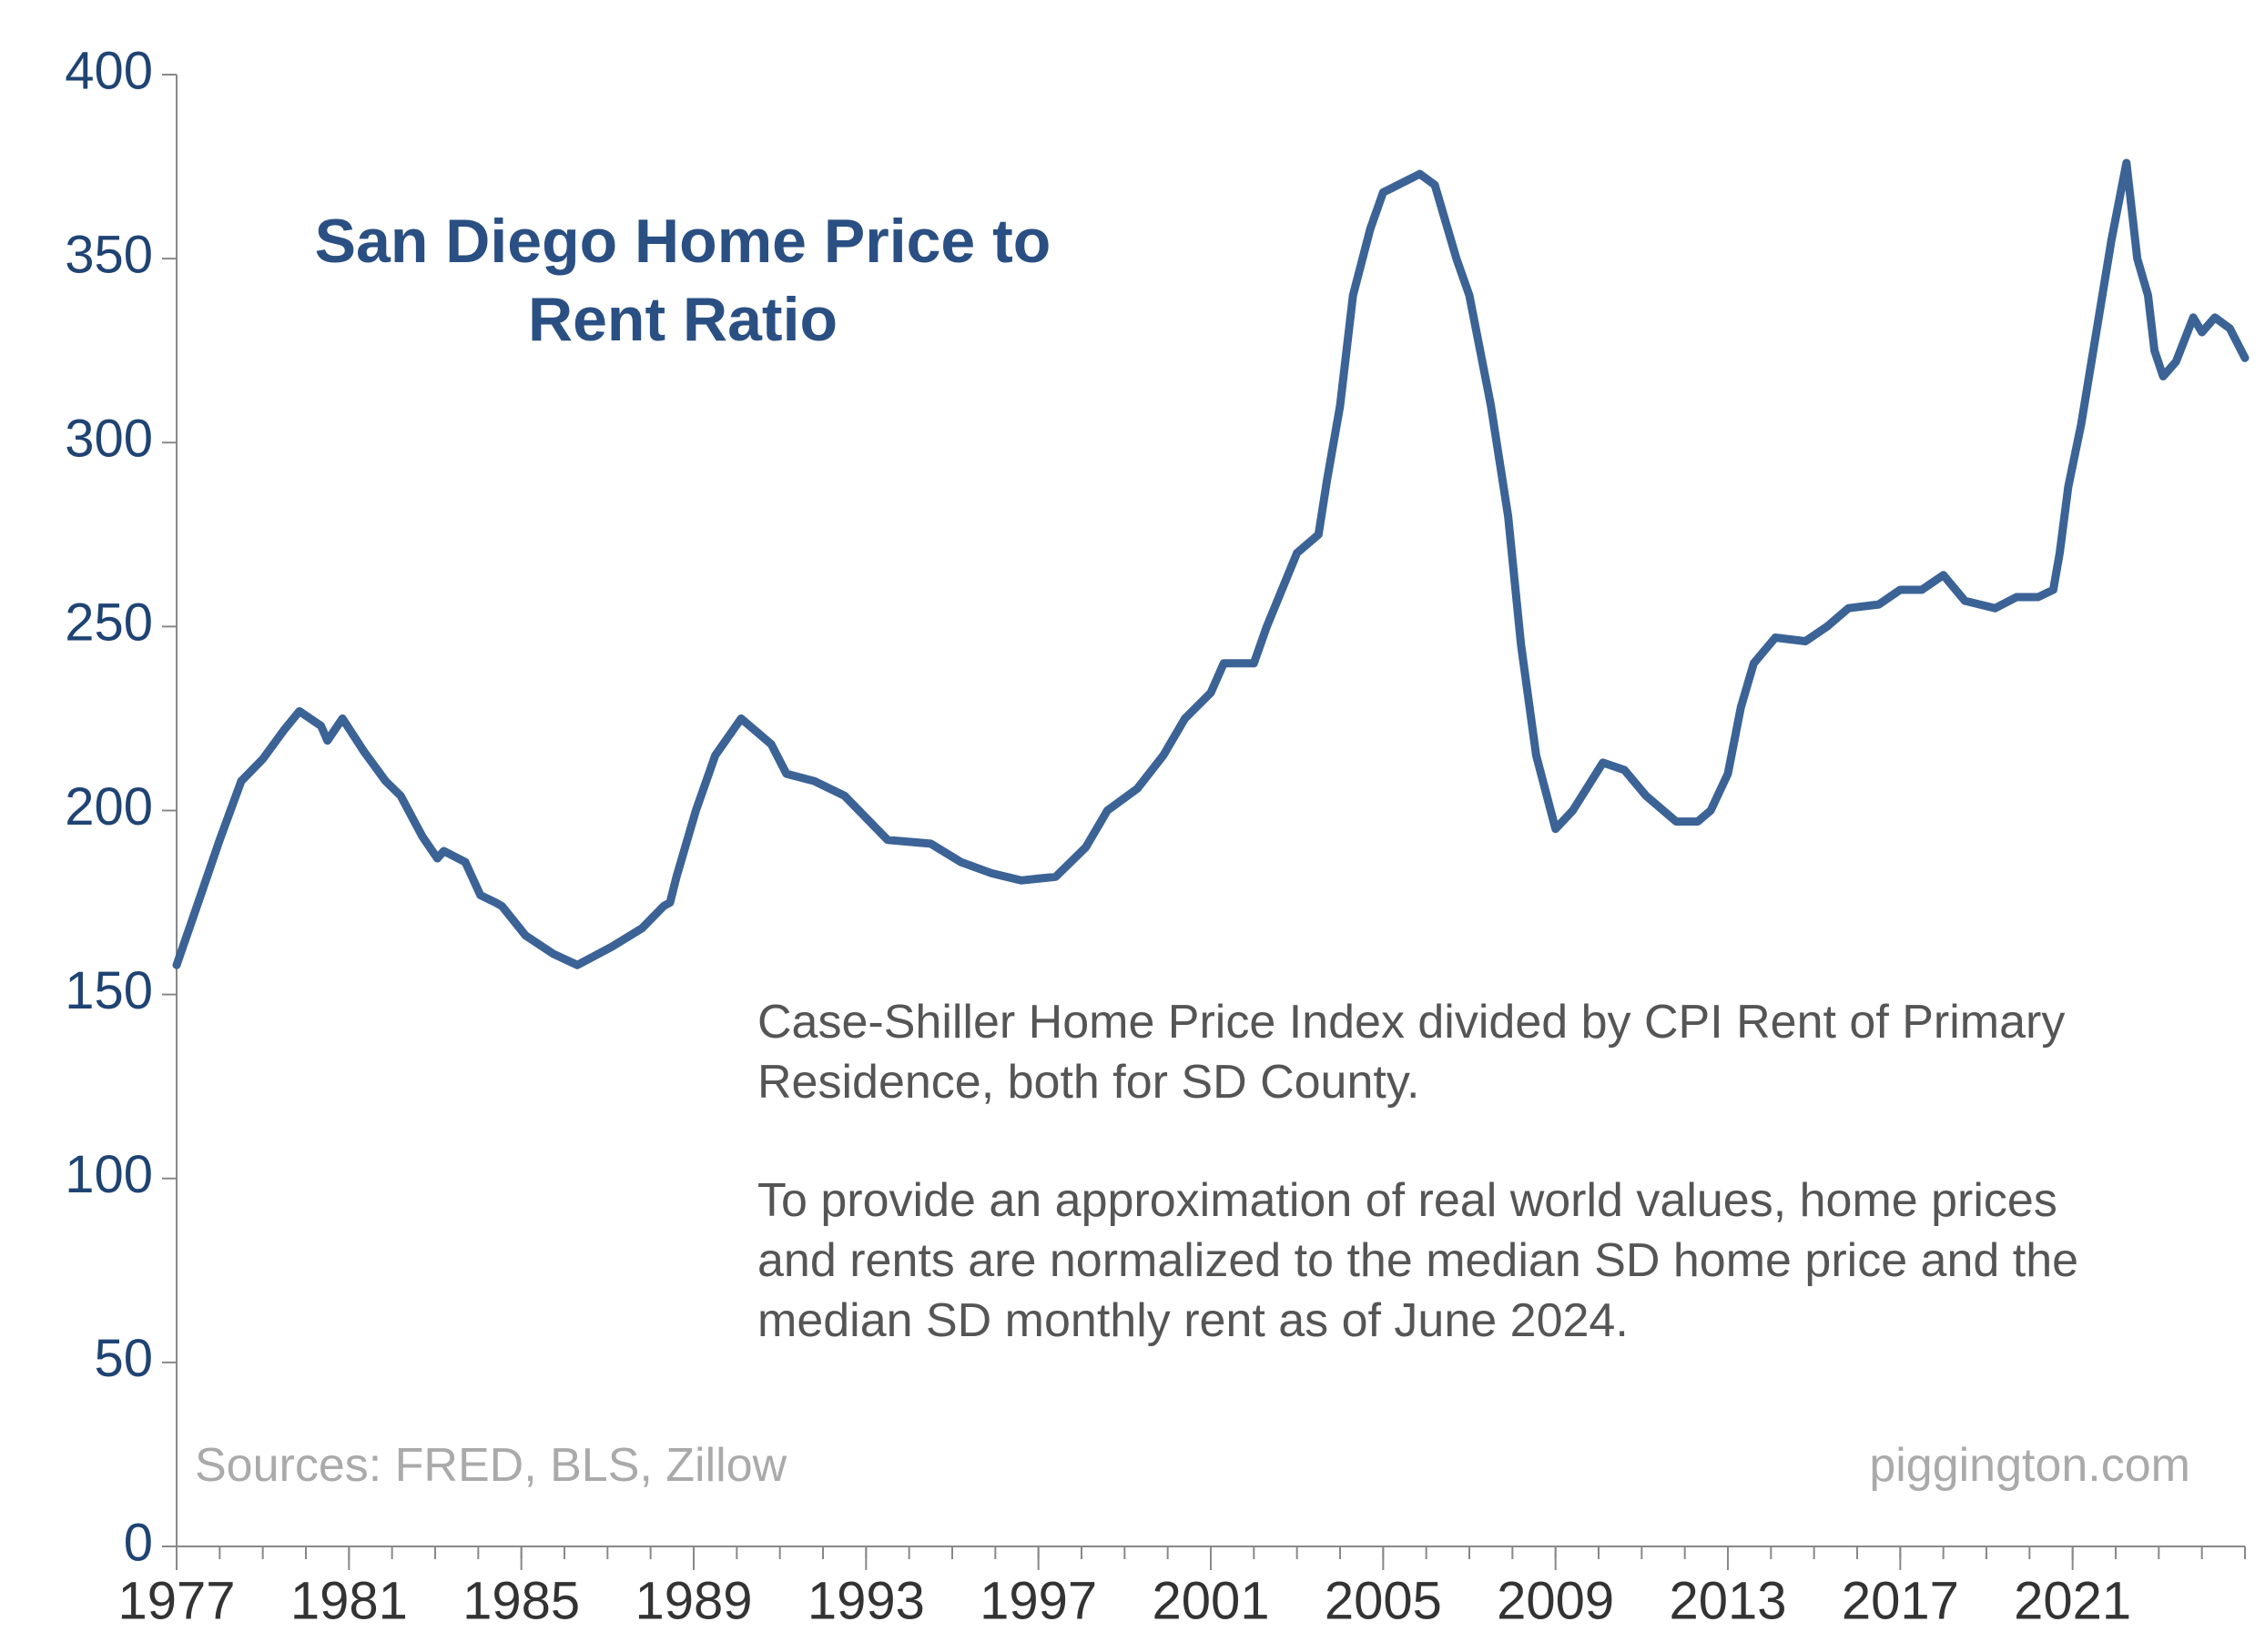 The width and height of the screenshot is (2265, 1652). What do you see at coordinates (693, 1601) in the screenshot?
I see `x-tick-label: 1989` at bounding box center [693, 1601].